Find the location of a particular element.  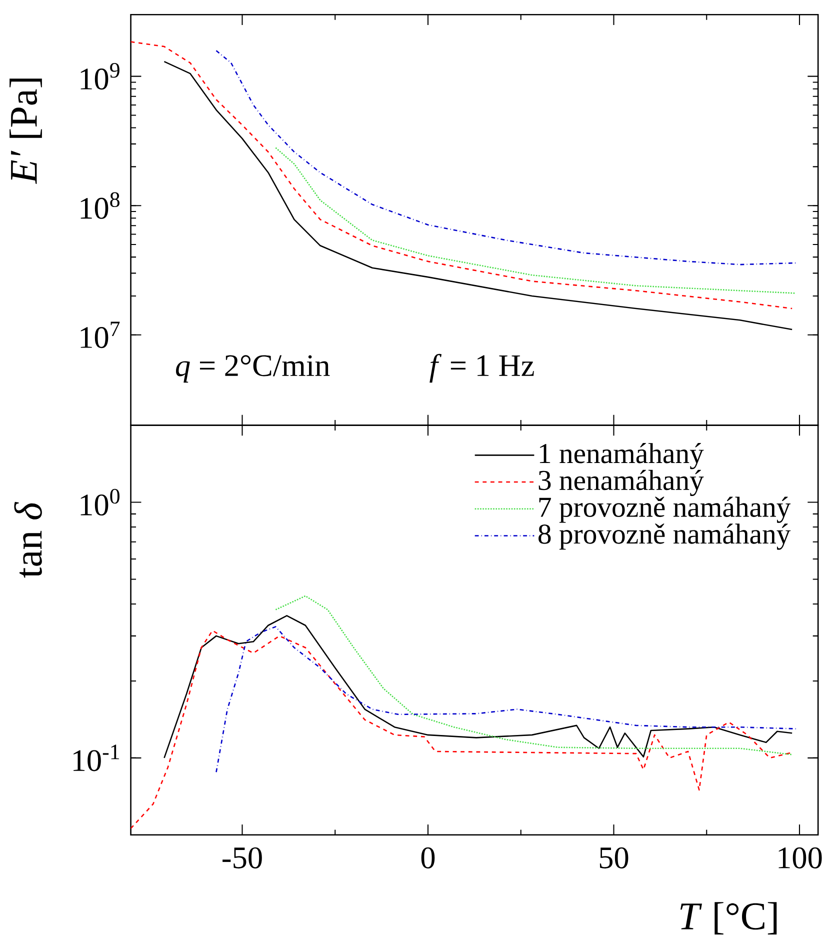

y-tick-label: 10$^{0}$ is located at coordinates (100, 502).